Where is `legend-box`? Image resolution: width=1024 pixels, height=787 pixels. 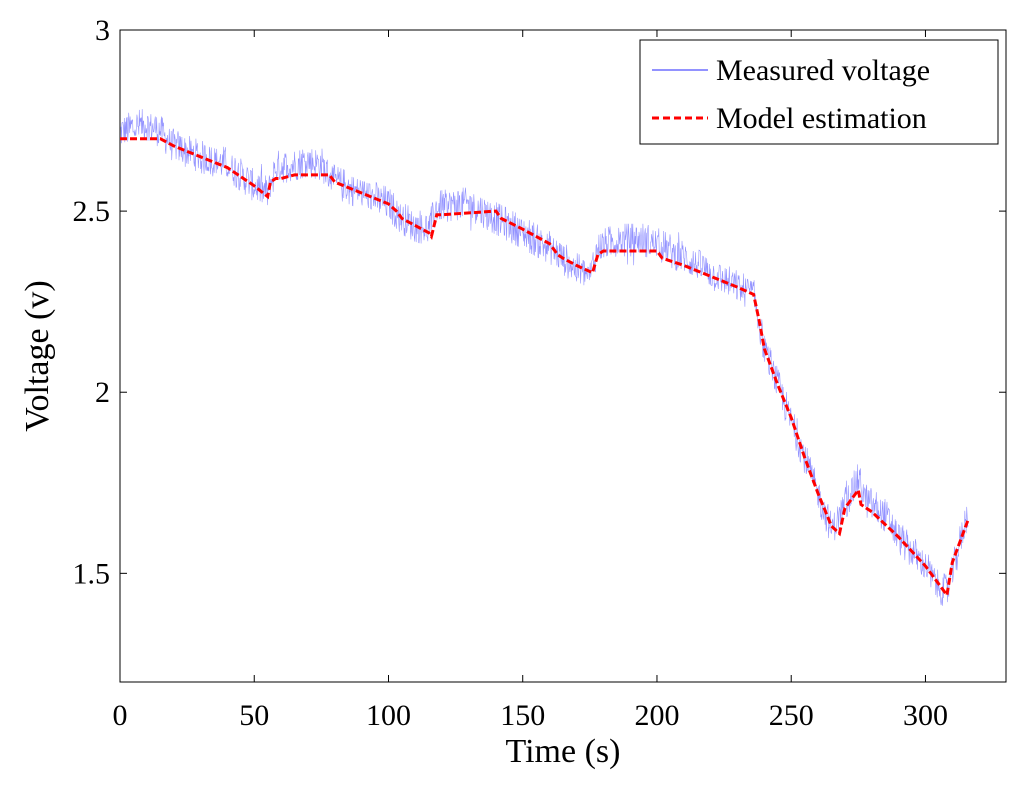
legend-box is located at coordinates (819, 92).